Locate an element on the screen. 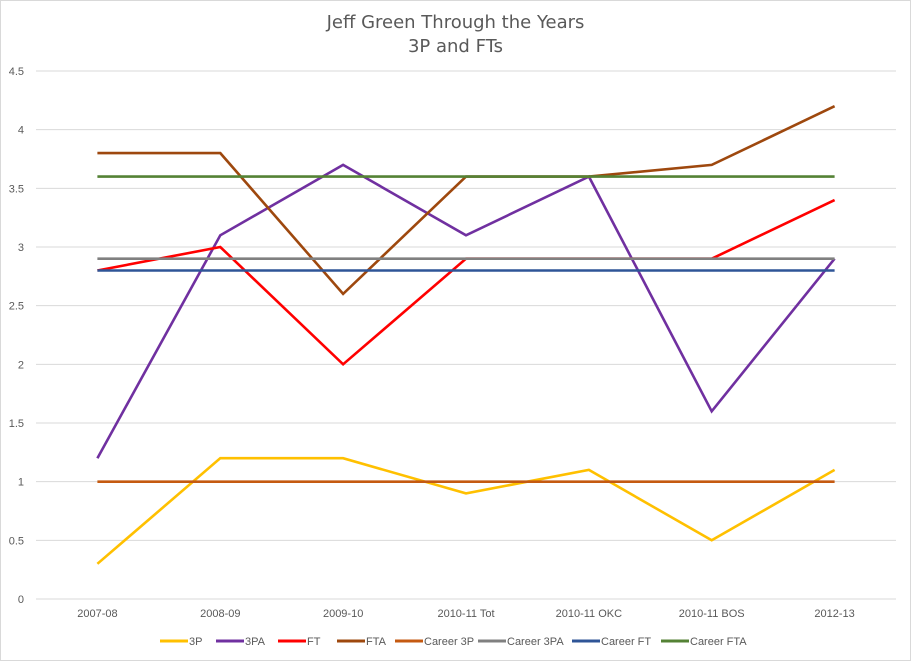  legend-label: Career FT is located at coordinates (626, 642).